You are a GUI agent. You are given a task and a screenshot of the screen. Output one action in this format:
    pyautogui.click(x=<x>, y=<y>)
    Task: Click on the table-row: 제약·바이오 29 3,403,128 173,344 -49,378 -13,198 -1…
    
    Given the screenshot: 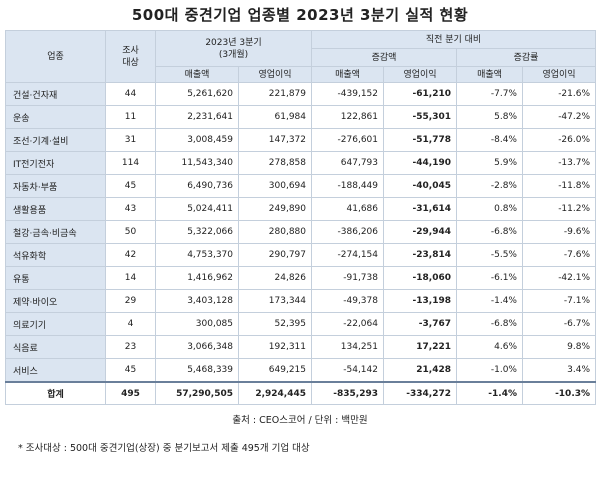 What is the action you would take?
    pyautogui.click(x=301, y=301)
    